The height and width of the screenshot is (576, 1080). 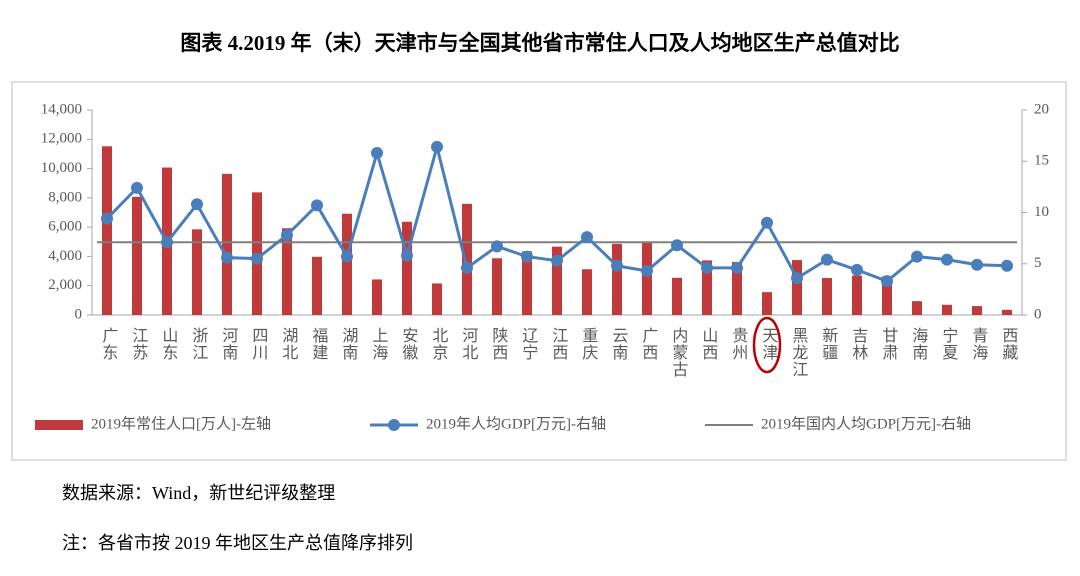 What do you see at coordinates (678, 352) in the screenshot?
I see `x-tick-label: 内蒙古` at bounding box center [678, 352].